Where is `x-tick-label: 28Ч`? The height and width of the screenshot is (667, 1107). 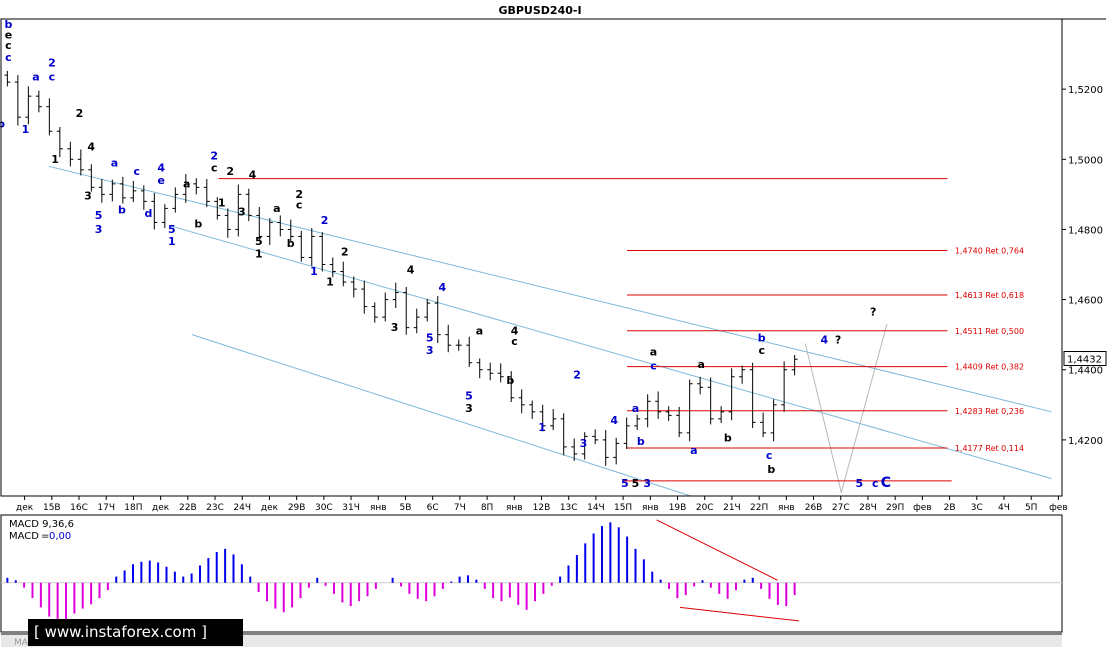
x-tick-label: 28Ч is located at coordinates (868, 508).